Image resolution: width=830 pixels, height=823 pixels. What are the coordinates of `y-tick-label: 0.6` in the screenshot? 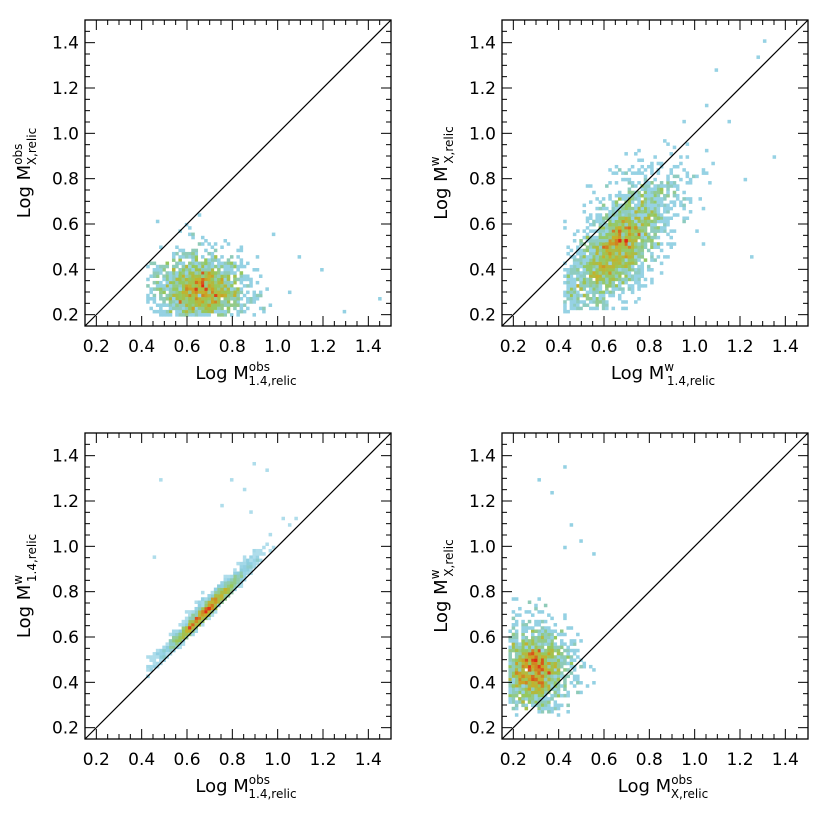 It's located at (65, 225).